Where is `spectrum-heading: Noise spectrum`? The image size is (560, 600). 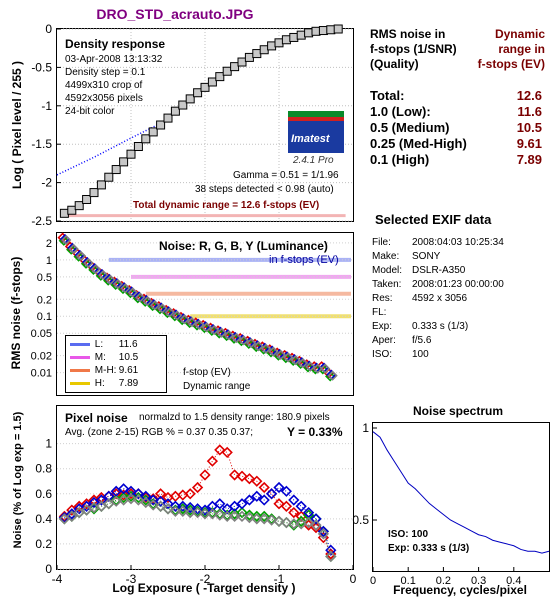 spectrum-heading: Noise spectrum is located at coordinates (458, 411).